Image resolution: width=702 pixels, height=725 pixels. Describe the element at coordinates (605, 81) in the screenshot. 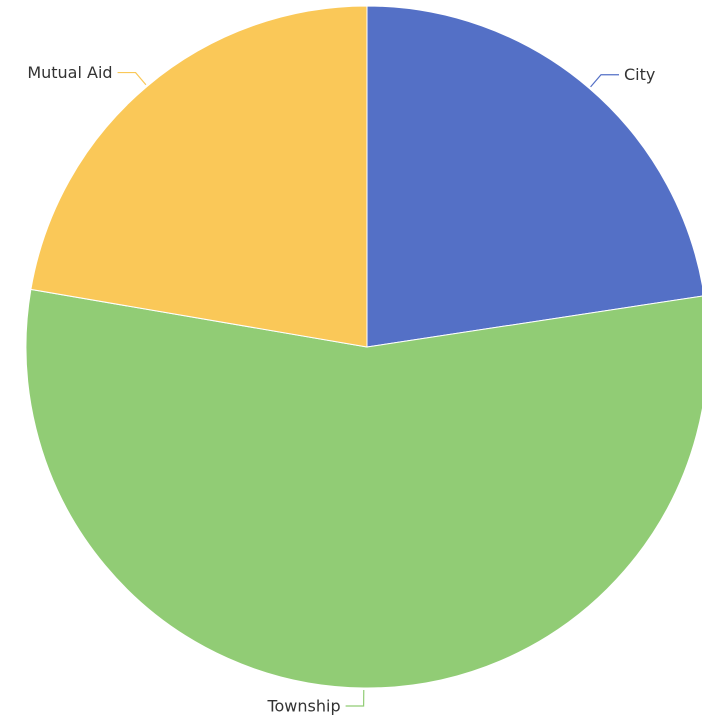

I see `leader-line-city` at that location.